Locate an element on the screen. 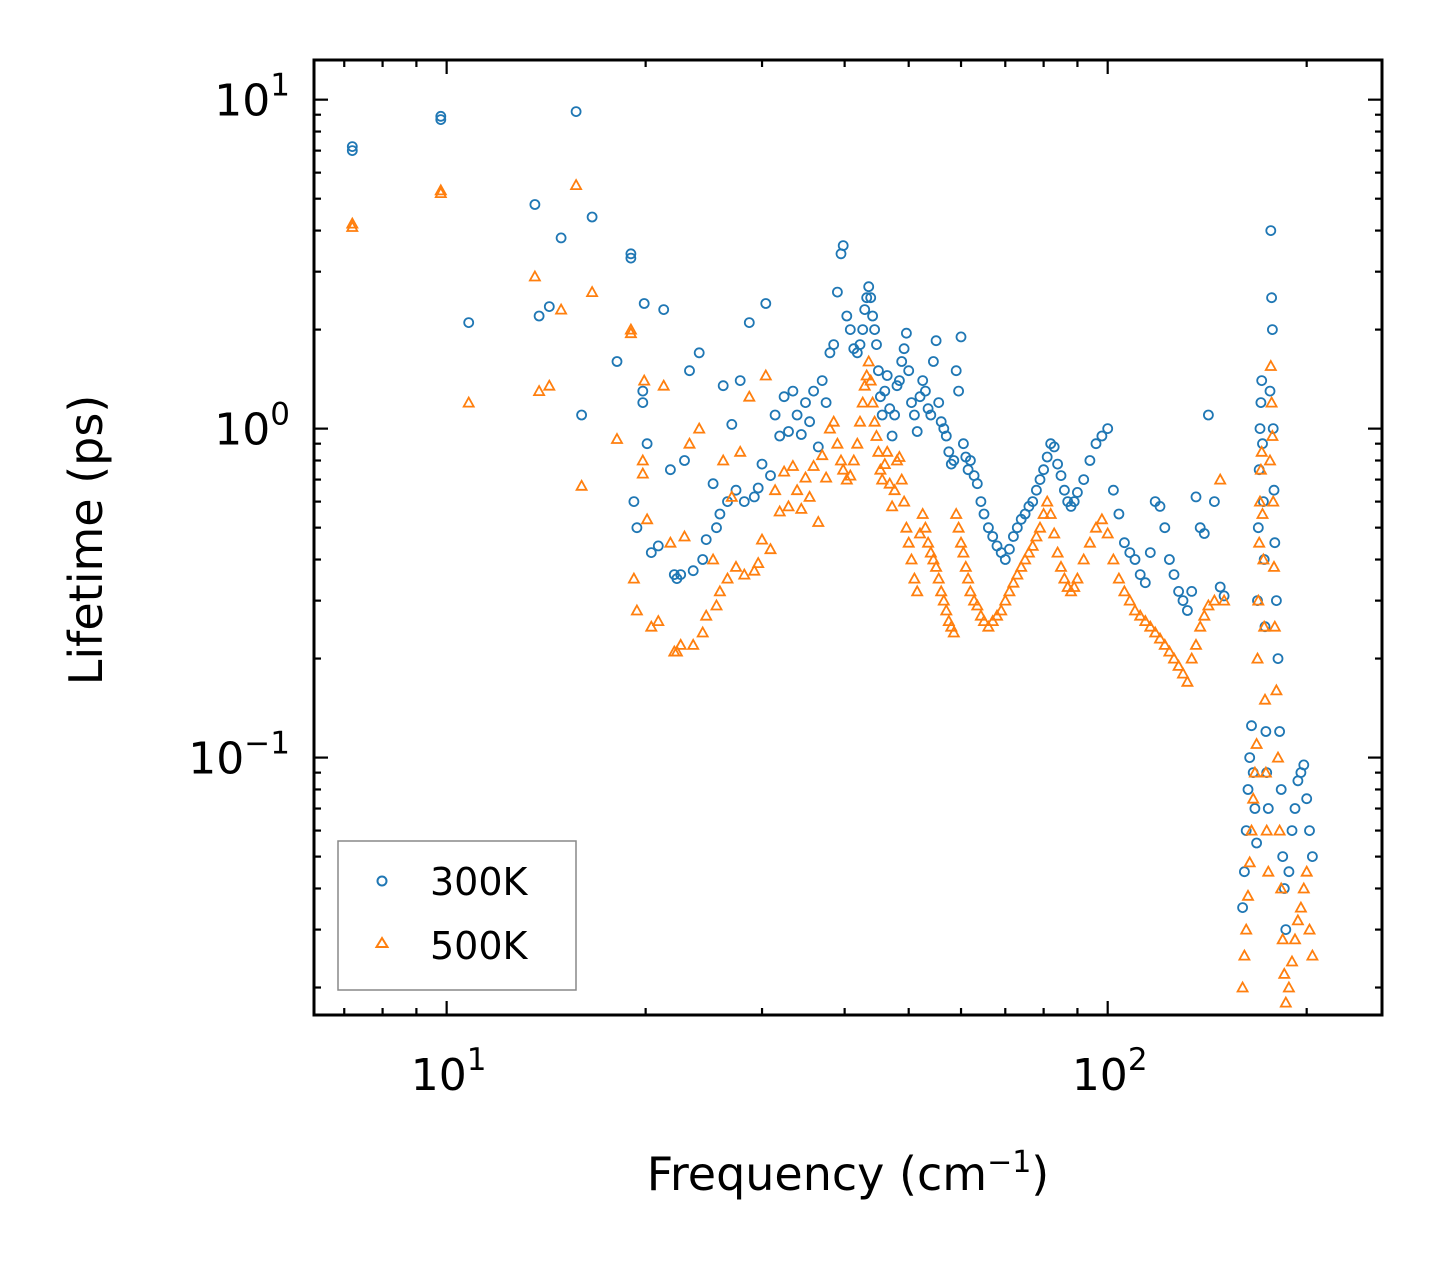  legend-marker-500K is located at coordinates (382, 942).